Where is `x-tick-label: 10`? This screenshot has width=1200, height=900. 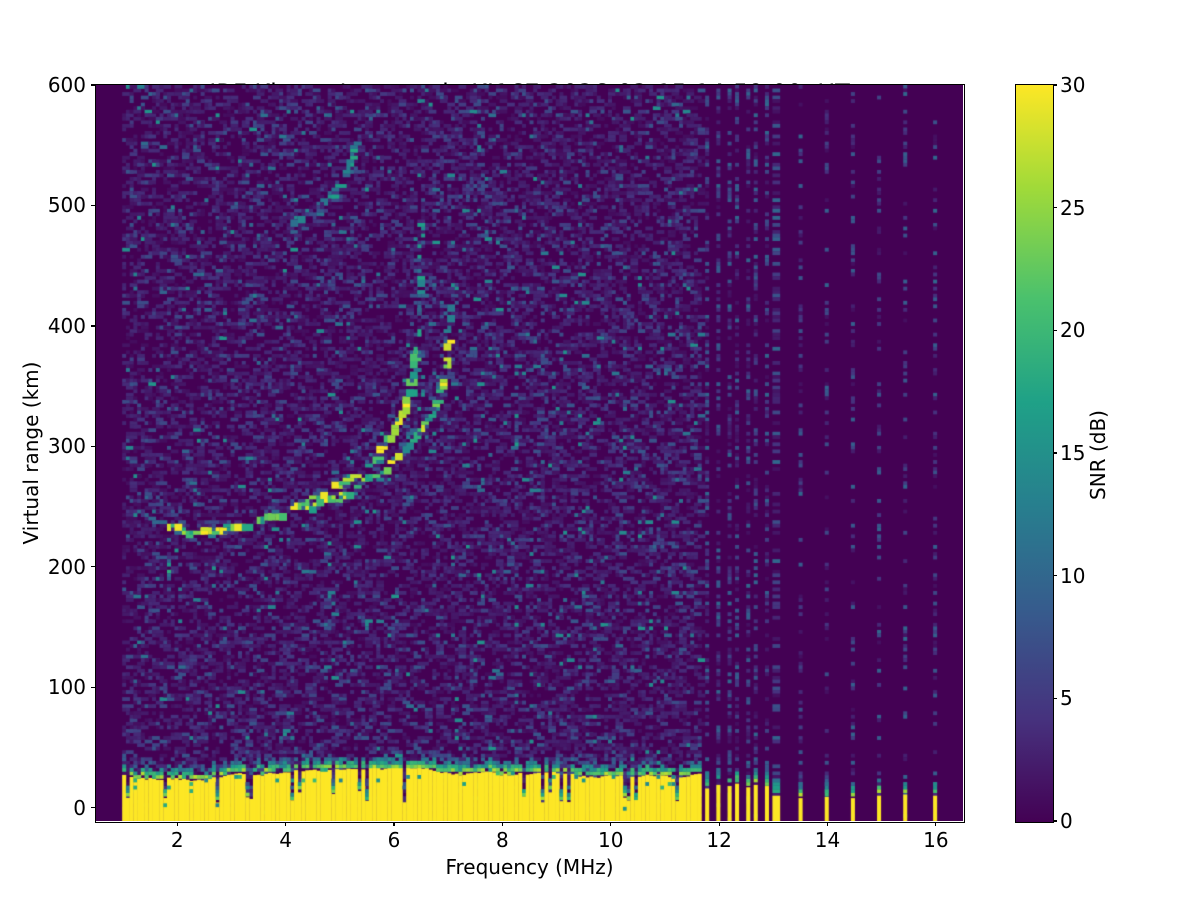 x-tick-label: 10 is located at coordinates (611, 840).